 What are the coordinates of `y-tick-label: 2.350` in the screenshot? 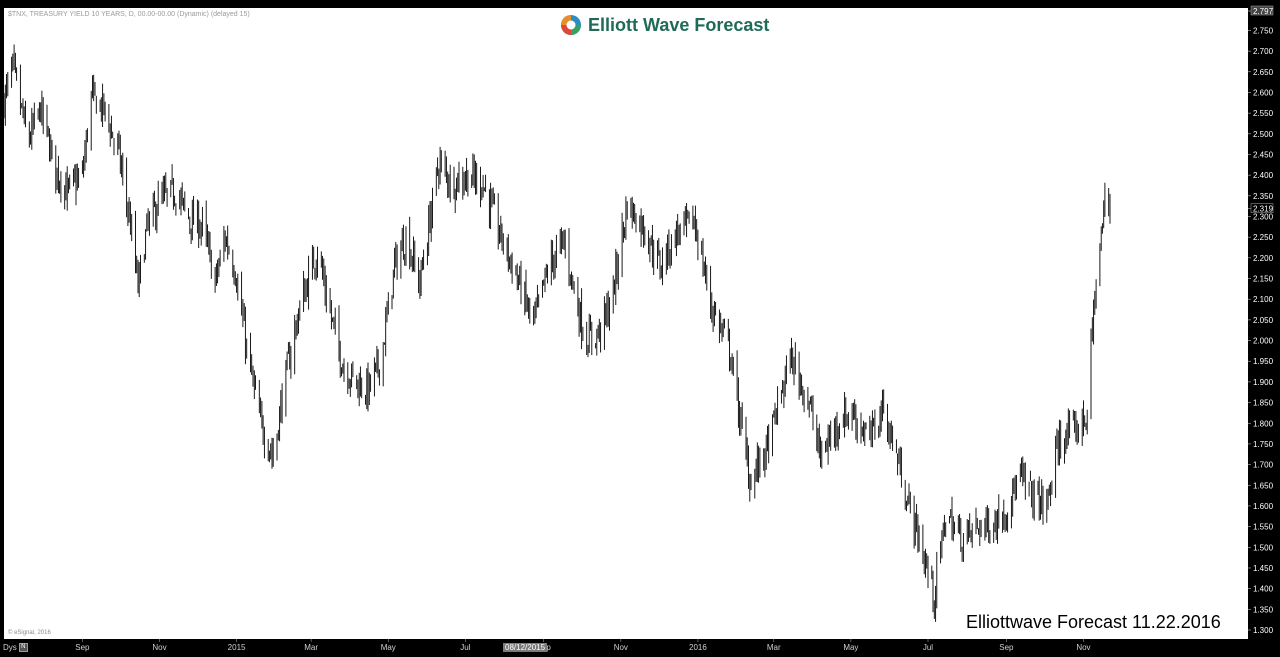 It's located at (1263, 196).